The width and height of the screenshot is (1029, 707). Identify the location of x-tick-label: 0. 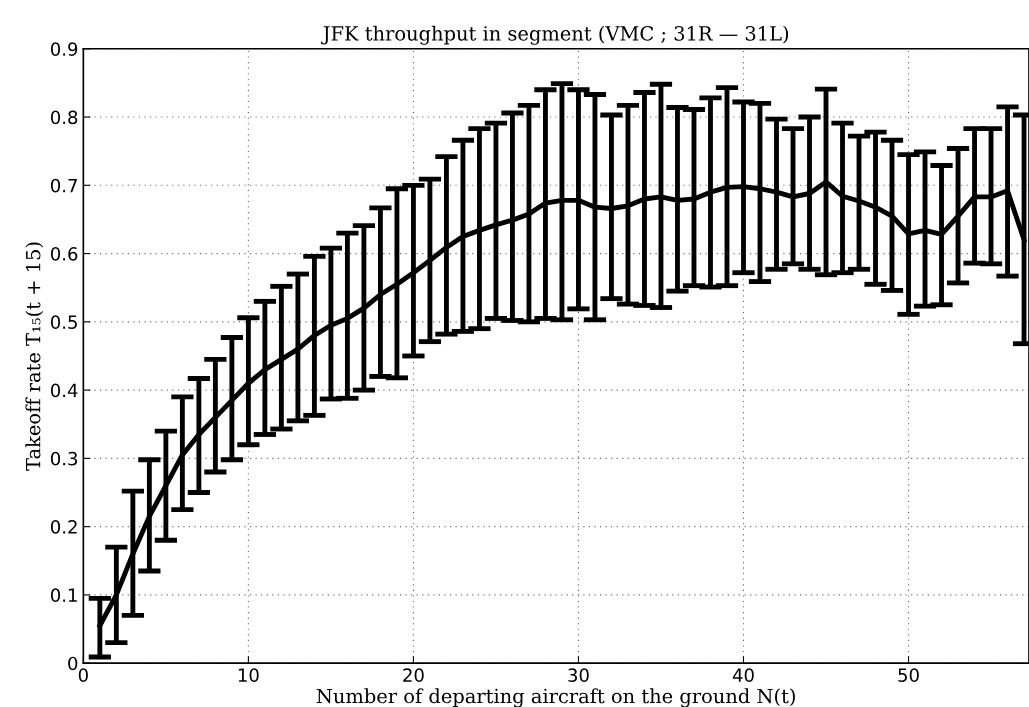
(83, 675).